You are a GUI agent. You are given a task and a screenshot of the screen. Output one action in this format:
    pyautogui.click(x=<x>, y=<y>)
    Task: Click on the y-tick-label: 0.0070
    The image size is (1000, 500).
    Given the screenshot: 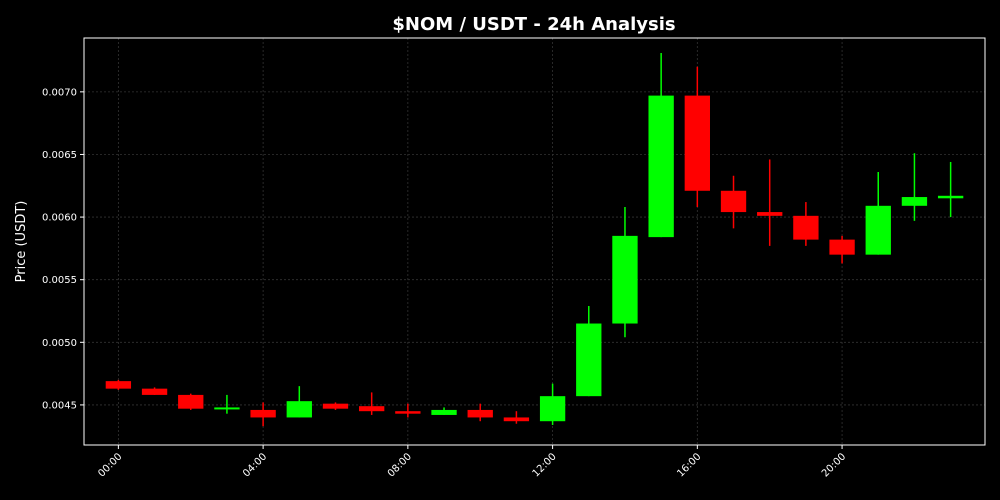 What is the action you would take?
    pyautogui.click(x=59, y=92)
    